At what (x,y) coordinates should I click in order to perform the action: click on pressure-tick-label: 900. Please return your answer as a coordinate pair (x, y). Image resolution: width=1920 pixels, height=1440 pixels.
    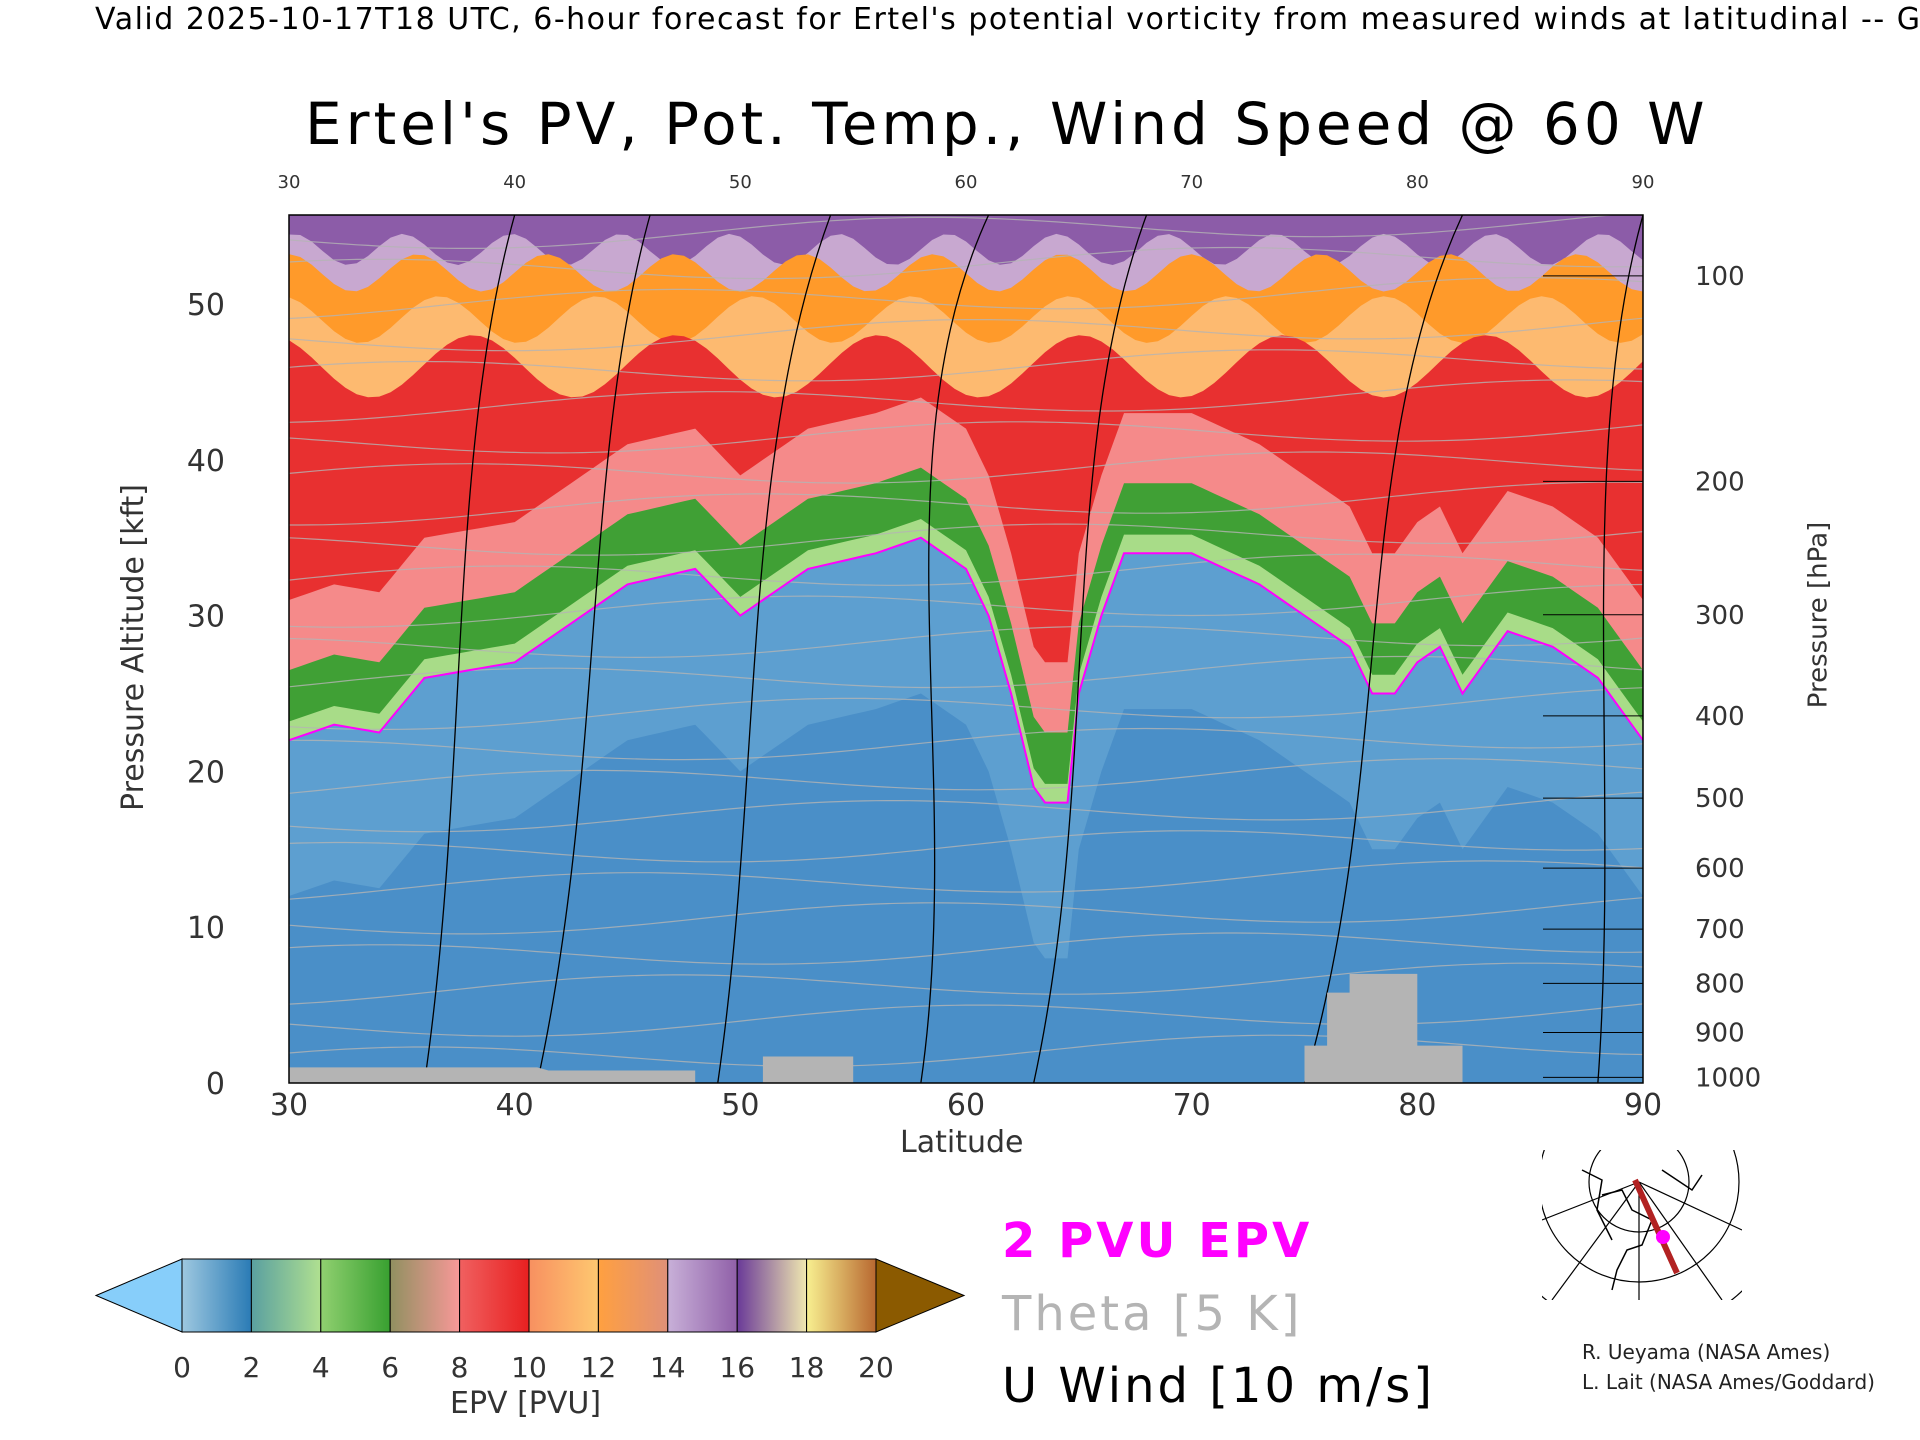
    Looking at the image, I should click on (1720, 1033).